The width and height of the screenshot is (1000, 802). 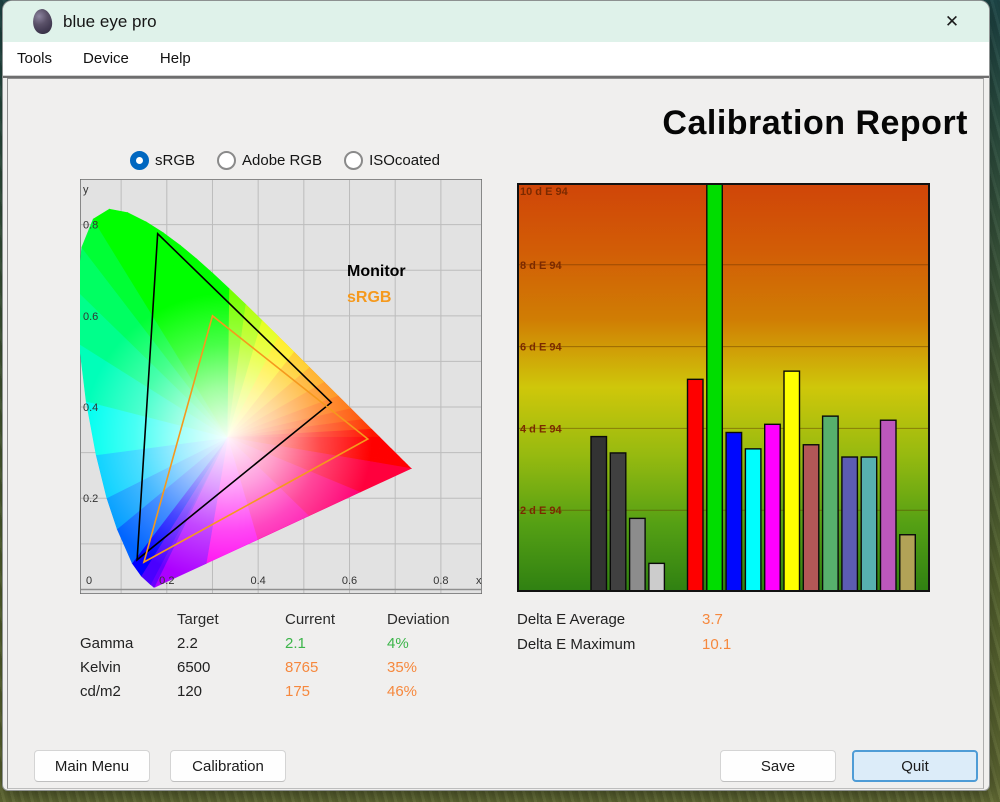 What do you see at coordinates (404, 160) in the screenshot?
I see `radio-isocoated-label: ISOcoated` at bounding box center [404, 160].